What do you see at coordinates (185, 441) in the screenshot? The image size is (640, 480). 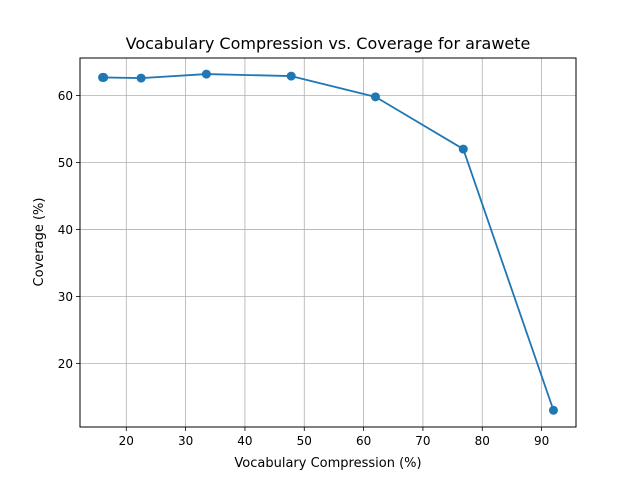 I see `x-tick-label: 30` at bounding box center [185, 441].